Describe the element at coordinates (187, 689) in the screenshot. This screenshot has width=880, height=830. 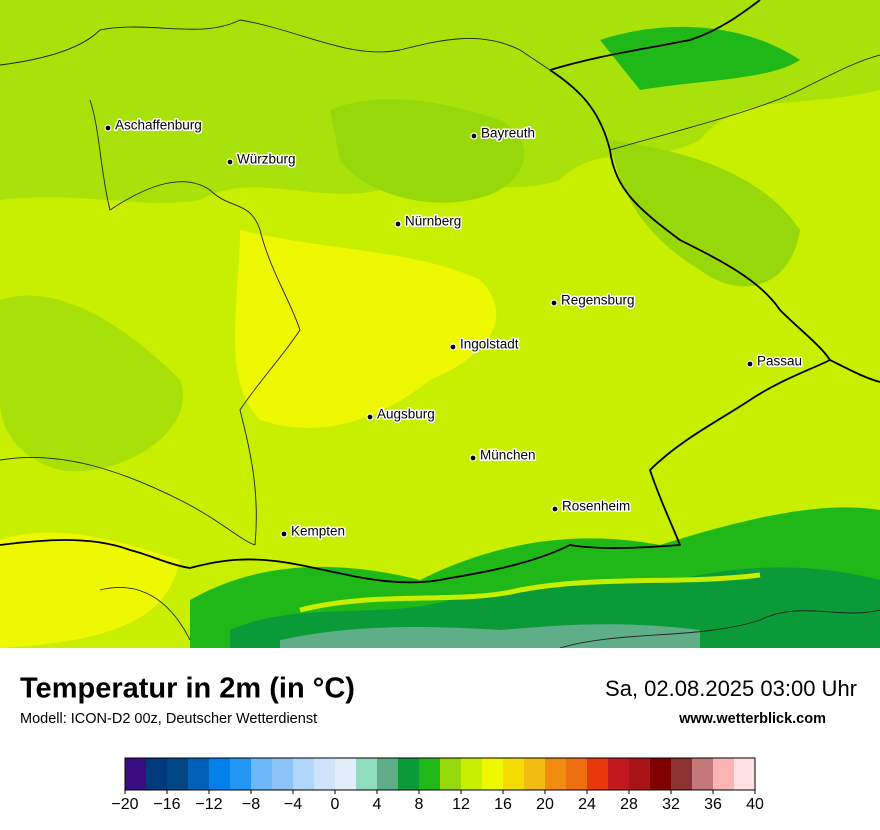
I see `title: Temperatur in 2m (in °C)` at that location.